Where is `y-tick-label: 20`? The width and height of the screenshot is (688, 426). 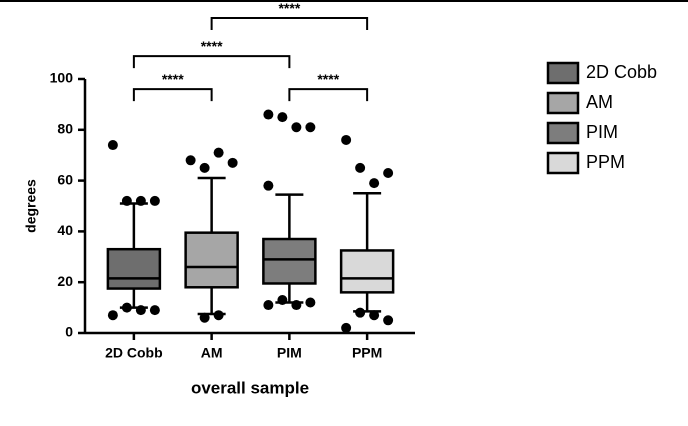
y-tick-label: 20 is located at coordinates (65, 281).